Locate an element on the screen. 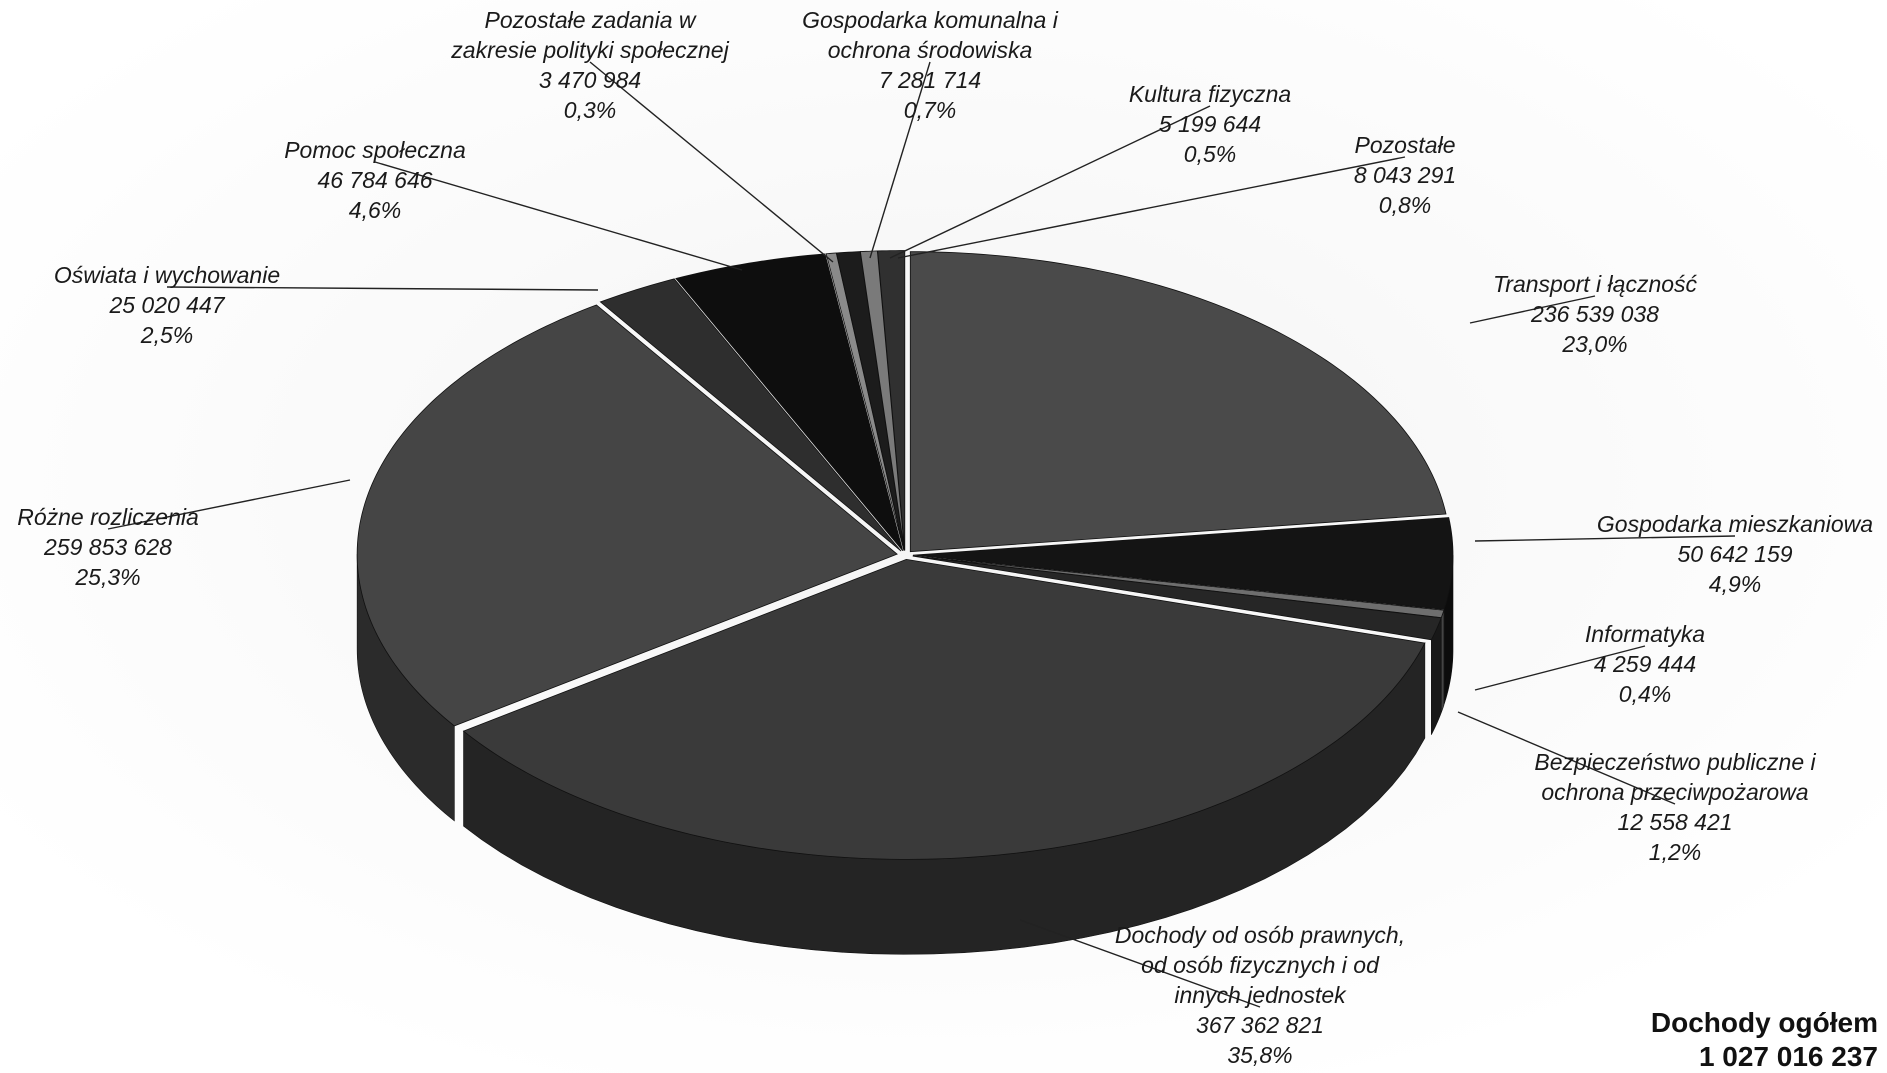  slice-label-4-line-2: innych jednostek is located at coordinates (1260, 995).